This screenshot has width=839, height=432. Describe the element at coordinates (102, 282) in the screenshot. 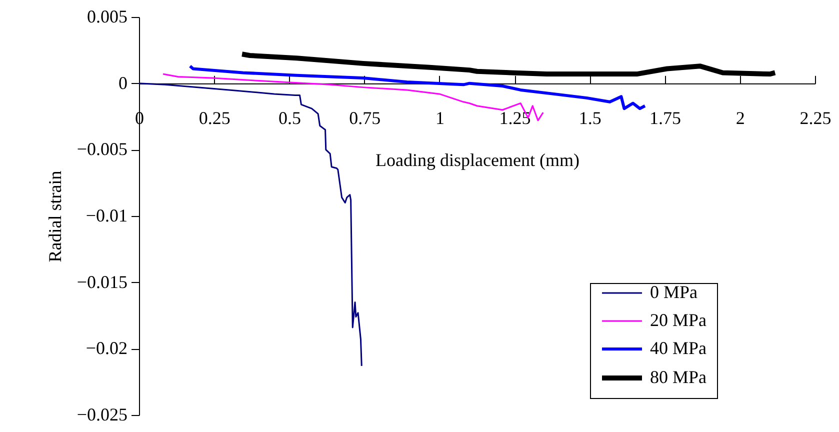

I see `y-tick-label: −0.015` at that location.